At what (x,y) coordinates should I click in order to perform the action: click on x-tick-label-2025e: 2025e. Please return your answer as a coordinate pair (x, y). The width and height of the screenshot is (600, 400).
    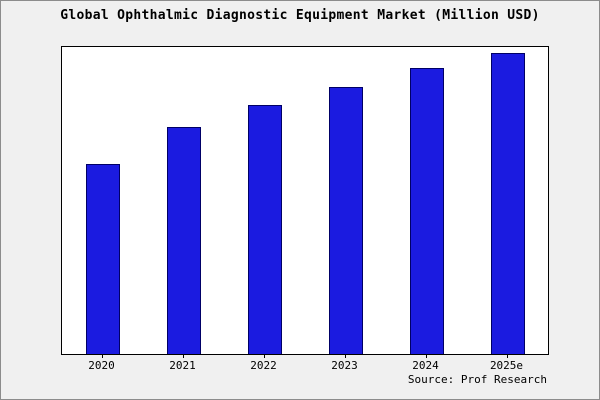
    Looking at the image, I should click on (506, 365).